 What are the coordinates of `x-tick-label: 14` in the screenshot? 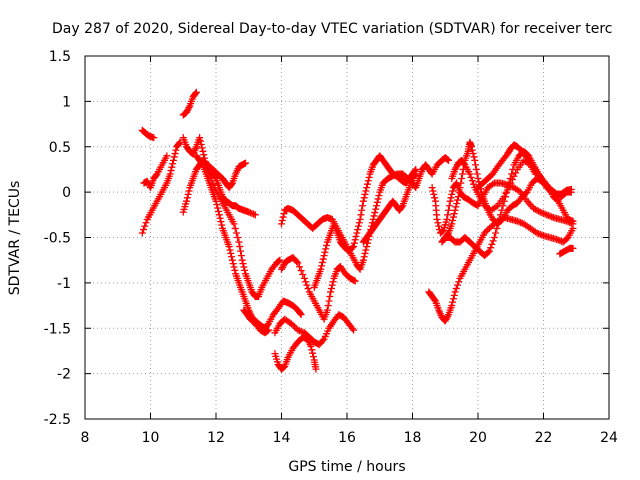 It's located at (282, 438).